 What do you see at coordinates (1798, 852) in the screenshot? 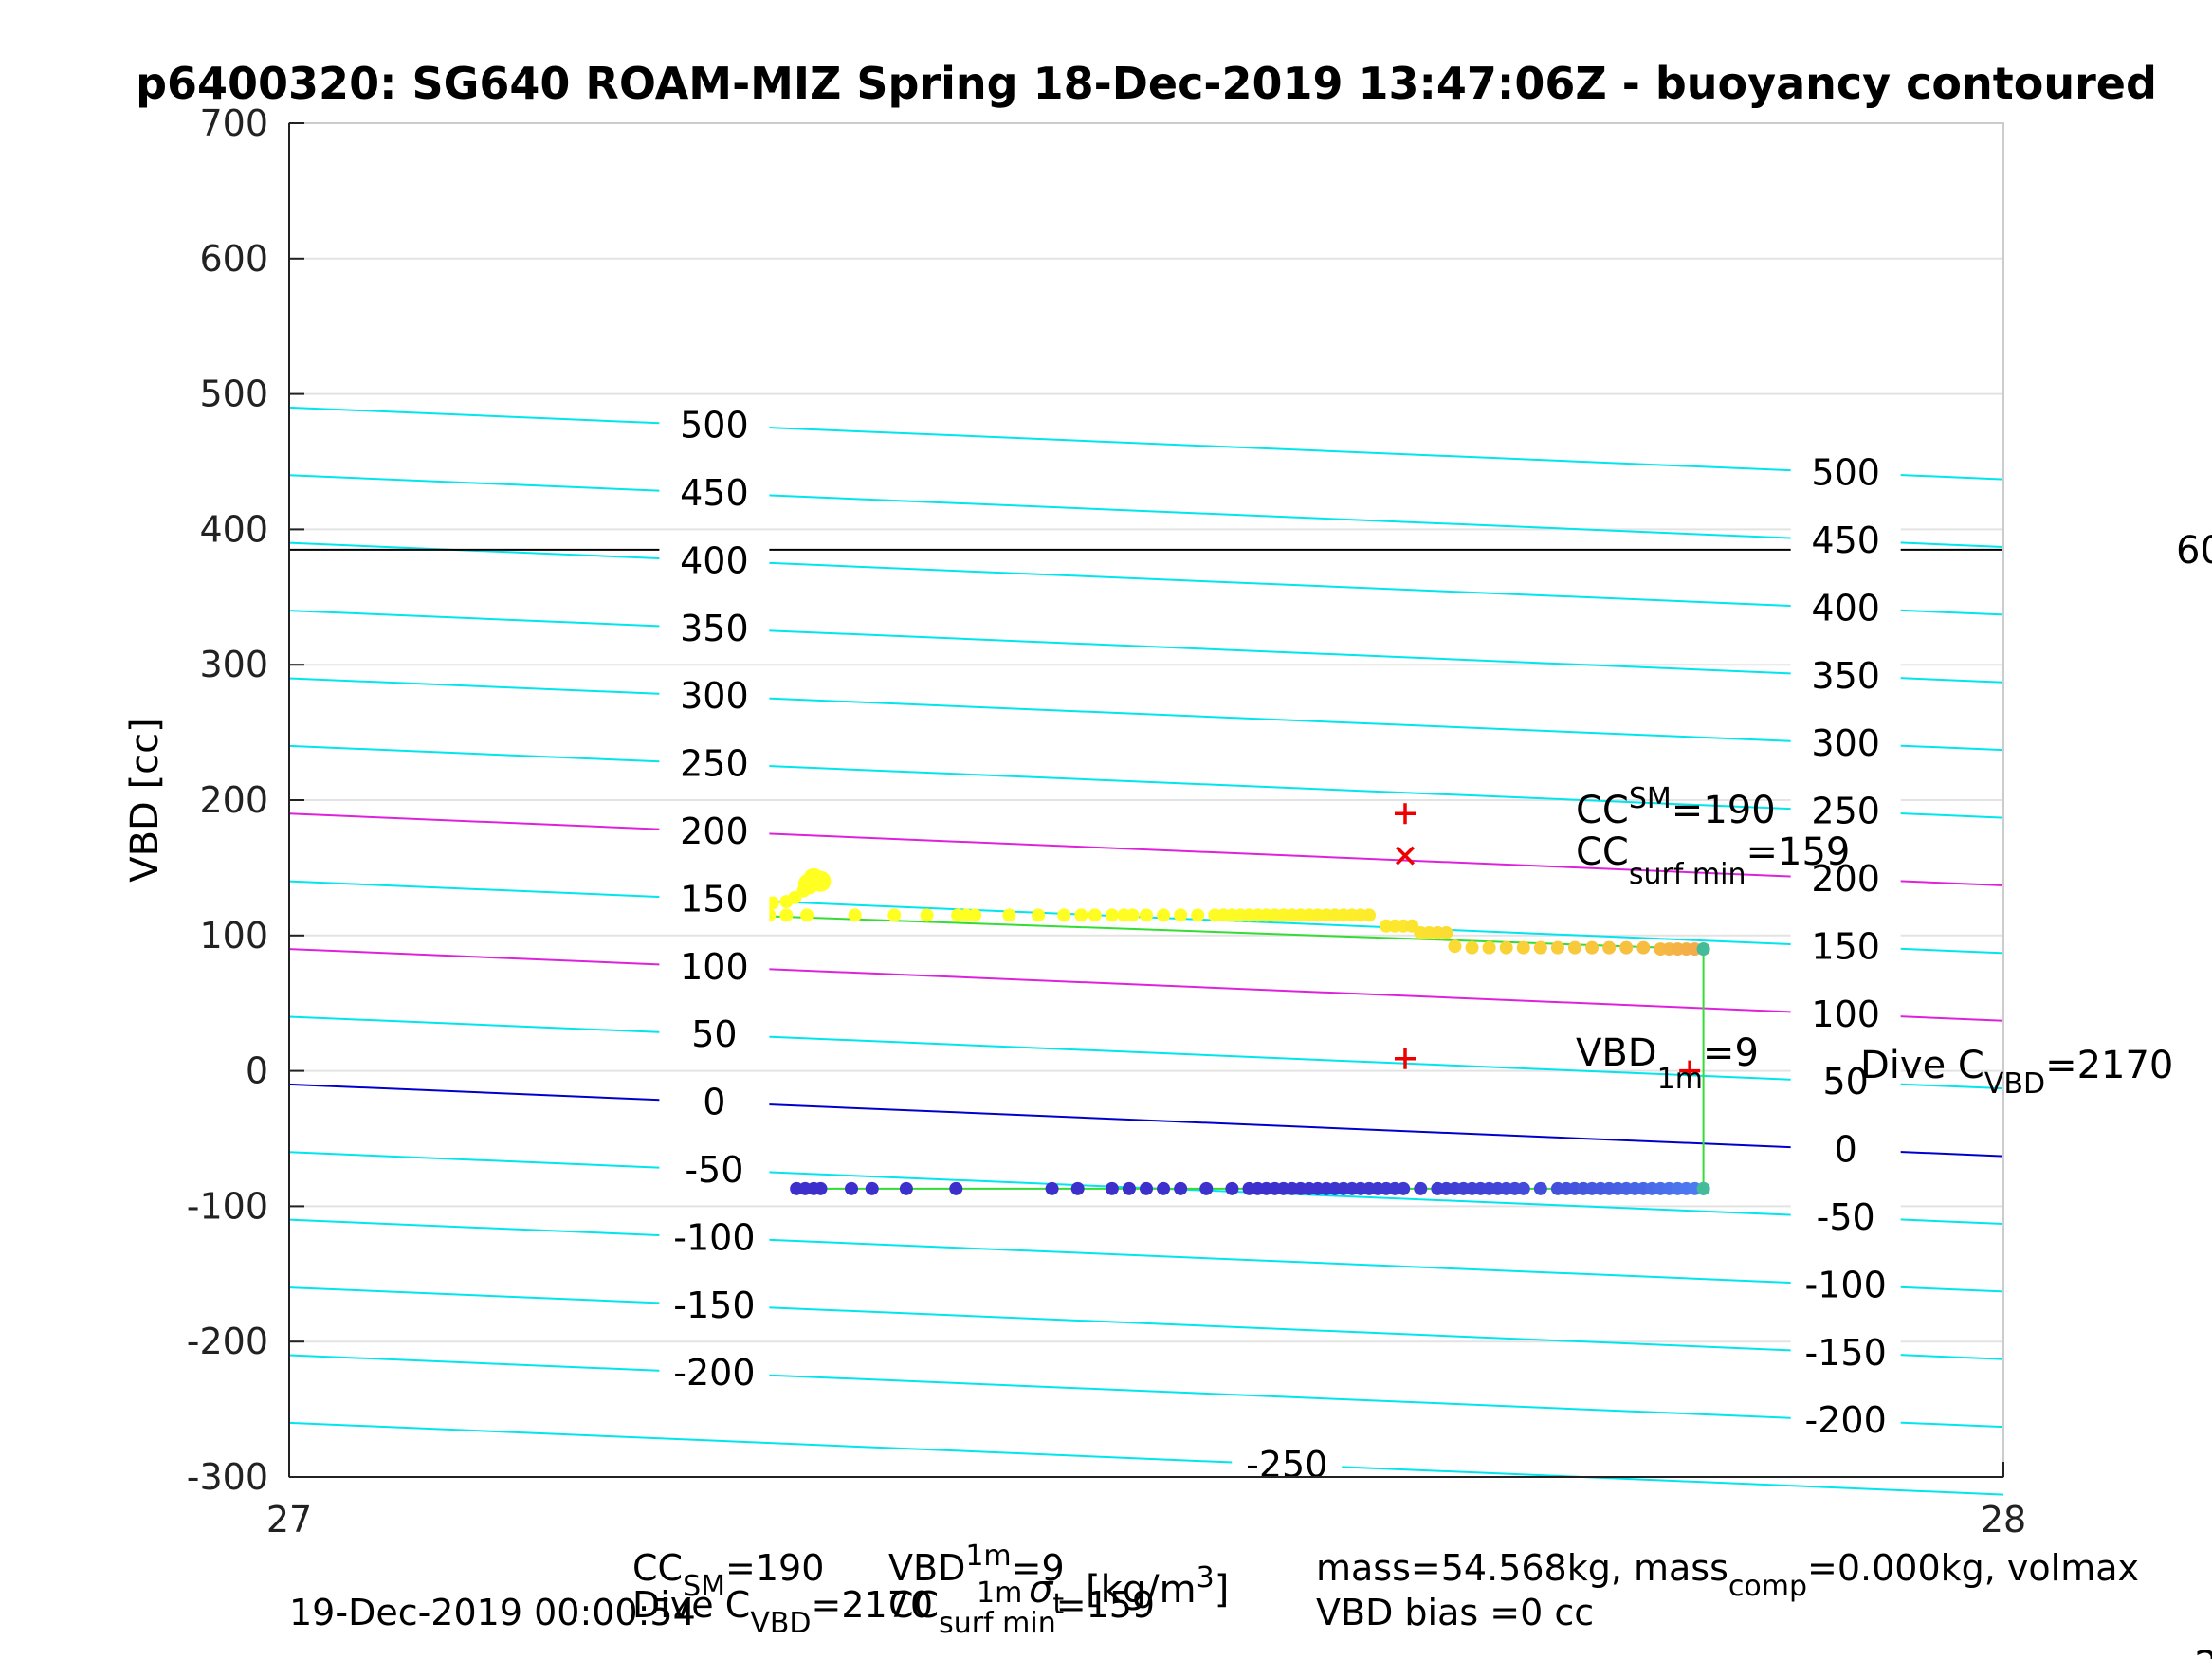
I see `cc-surf-value: =159` at bounding box center [1798, 852].